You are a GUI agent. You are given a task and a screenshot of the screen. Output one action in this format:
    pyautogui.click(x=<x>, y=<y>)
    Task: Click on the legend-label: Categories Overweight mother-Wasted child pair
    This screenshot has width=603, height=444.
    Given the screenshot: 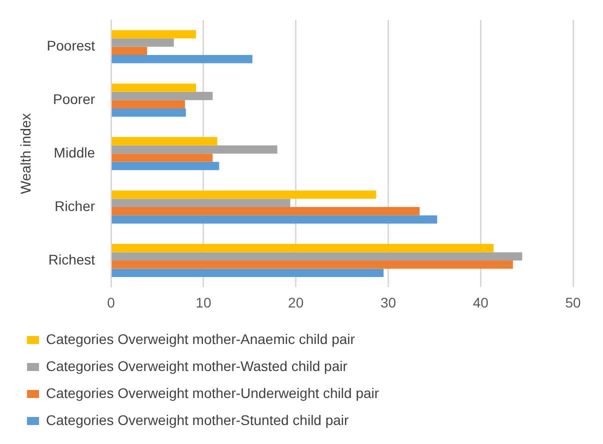 What is the action you would take?
    pyautogui.click(x=197, y=366)
    